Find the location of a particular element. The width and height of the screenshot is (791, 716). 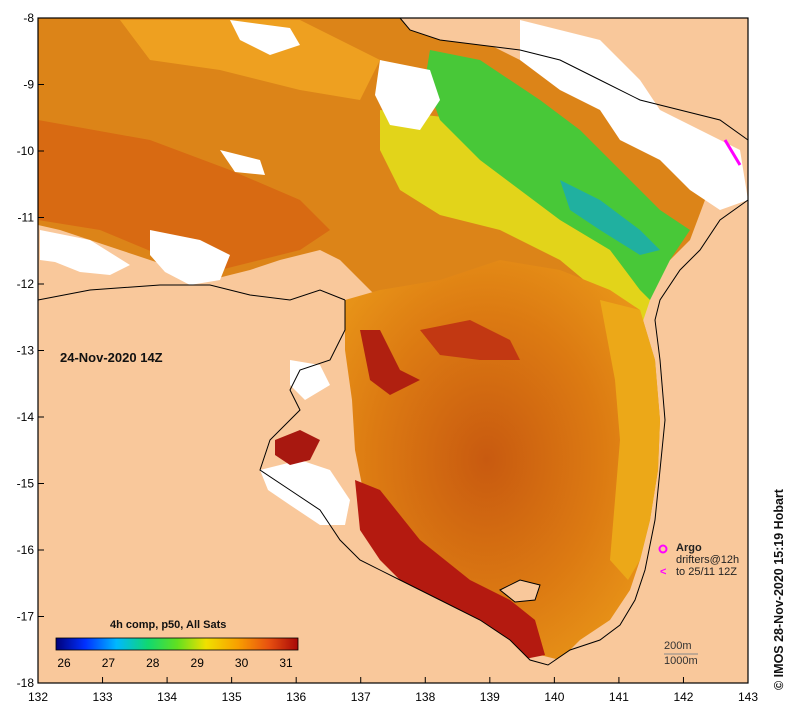

colorbar-tick-label: 26 is located at coordinates (64, 663).